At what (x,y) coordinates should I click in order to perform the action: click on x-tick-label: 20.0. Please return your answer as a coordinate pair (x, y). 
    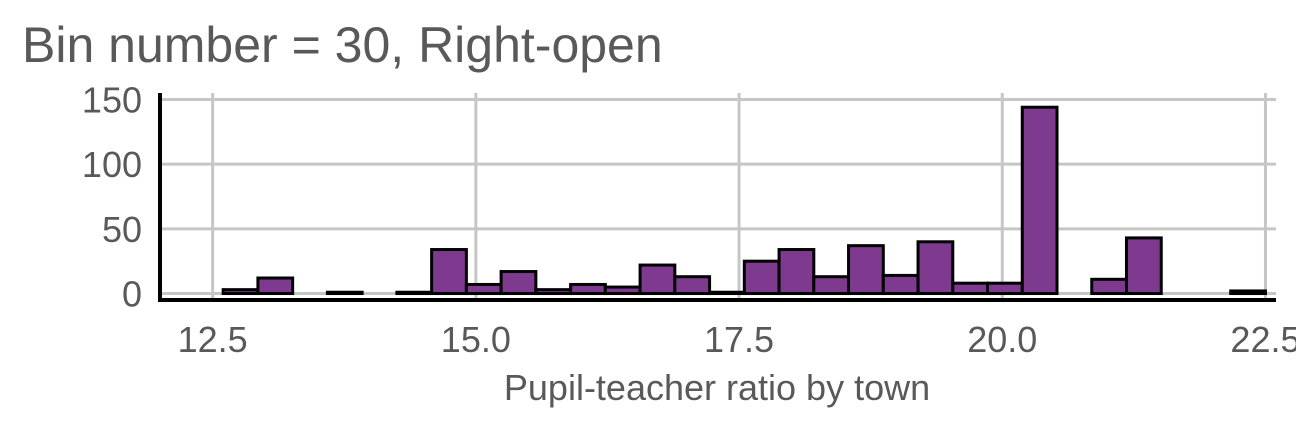
    Looking at the image, I should click on (1002, 339).